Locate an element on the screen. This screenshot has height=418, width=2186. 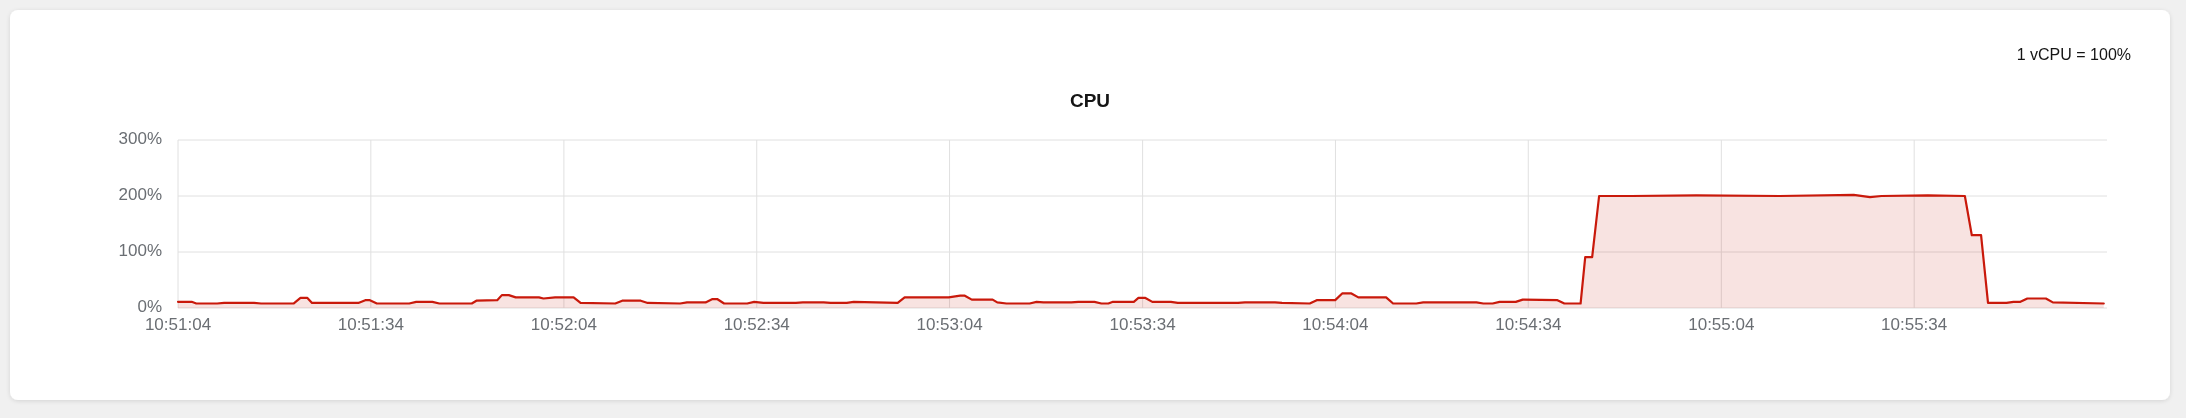
y-tick-label: 200% is located at coordinates (140, 195).